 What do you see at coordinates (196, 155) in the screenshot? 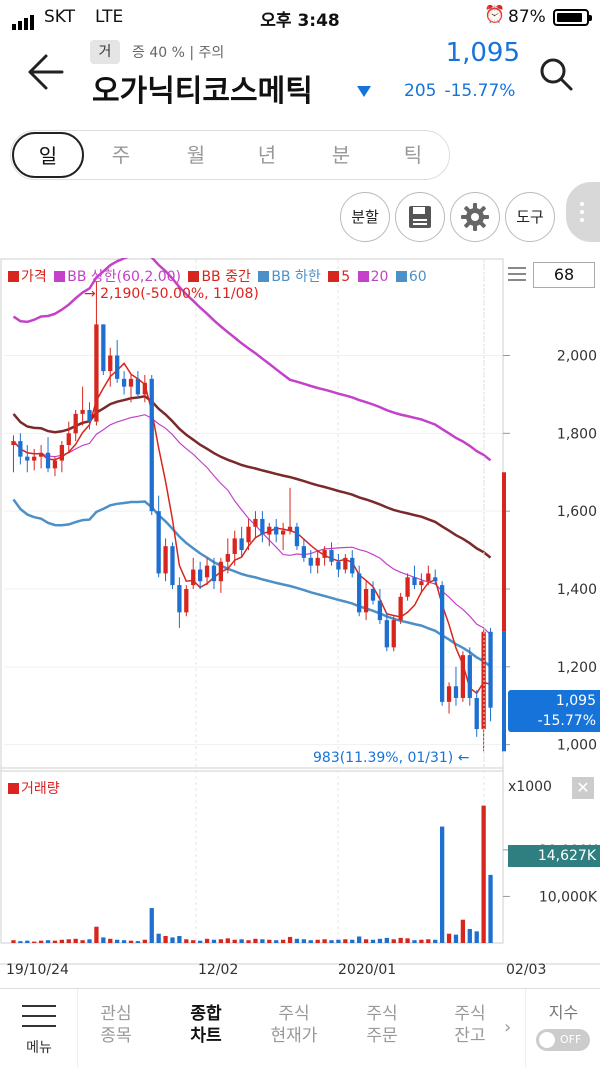
I see `tab-month: 월` at bounding box center [196, 155].